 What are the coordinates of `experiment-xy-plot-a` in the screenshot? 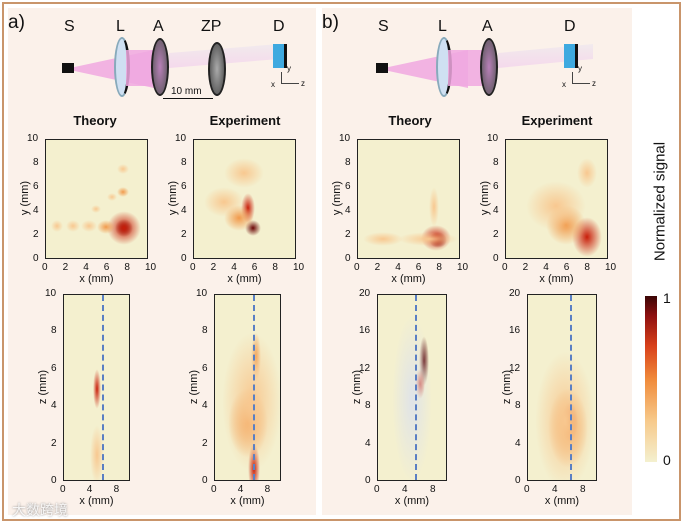 It's located at (244, 199).